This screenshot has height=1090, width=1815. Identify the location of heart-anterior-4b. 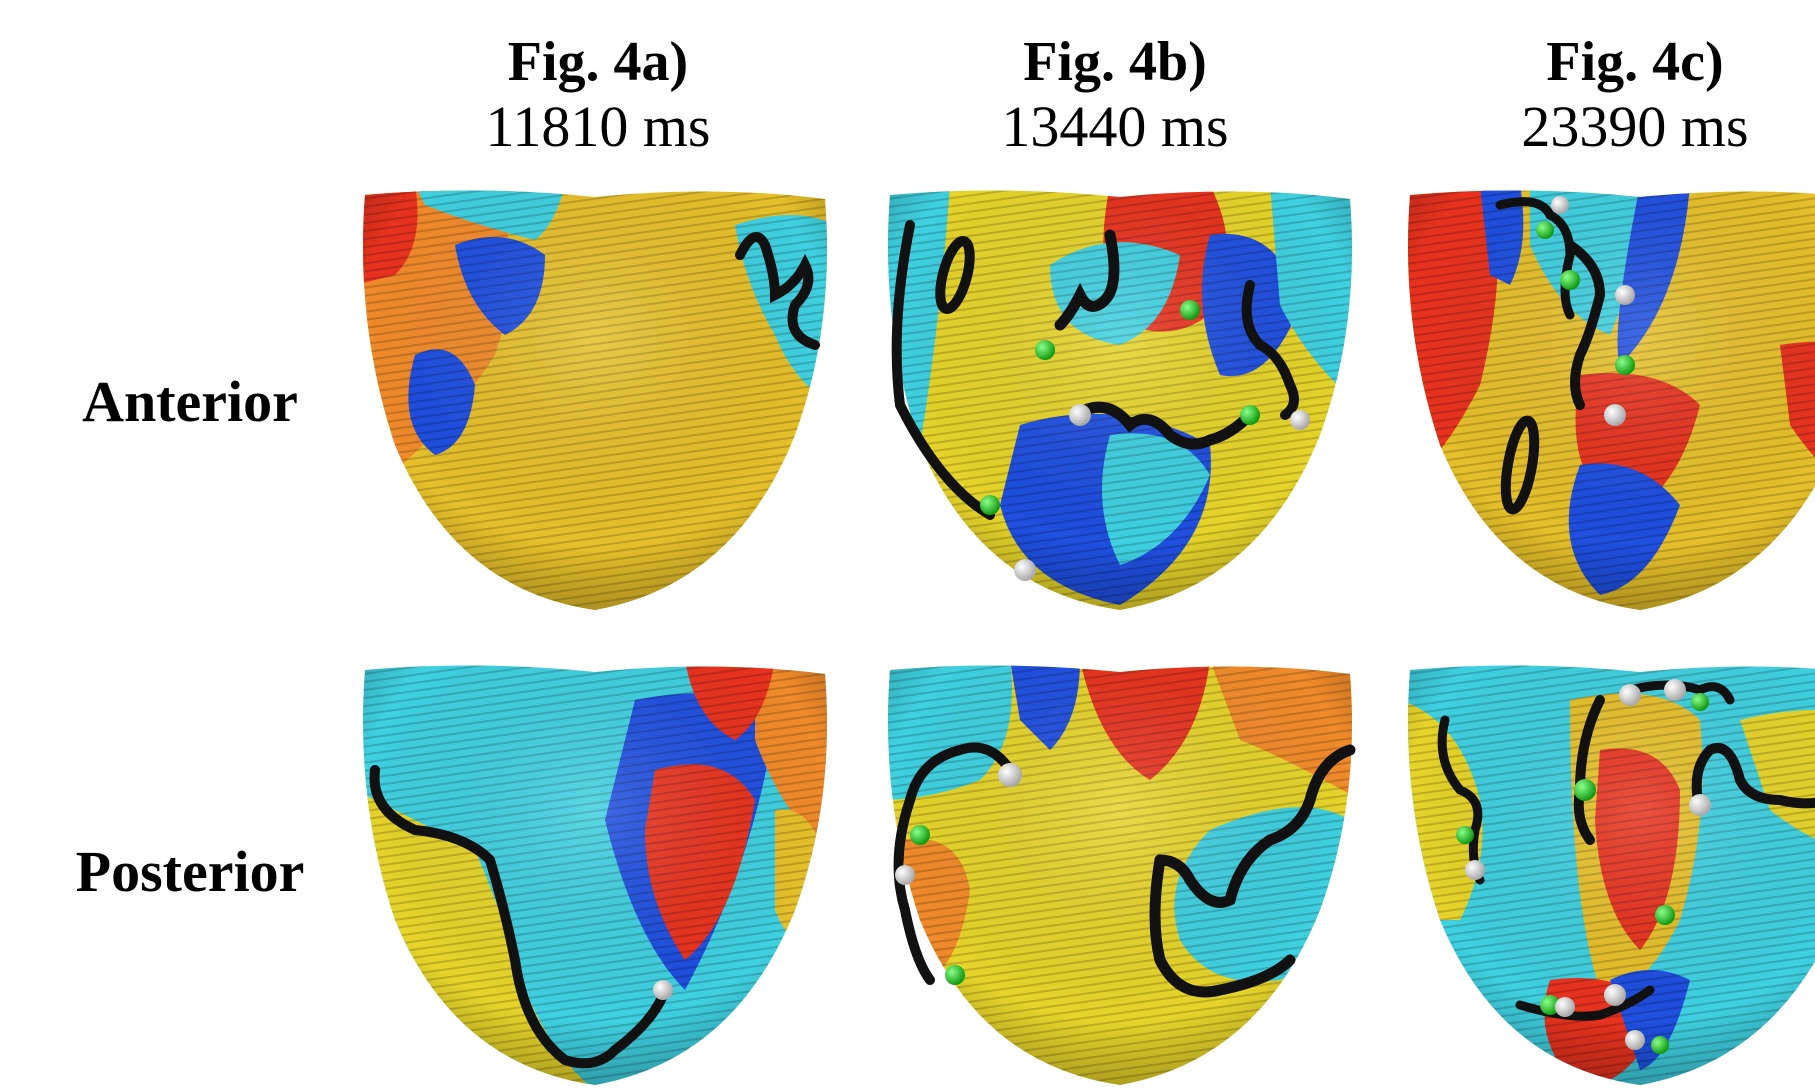
(1120, 400).